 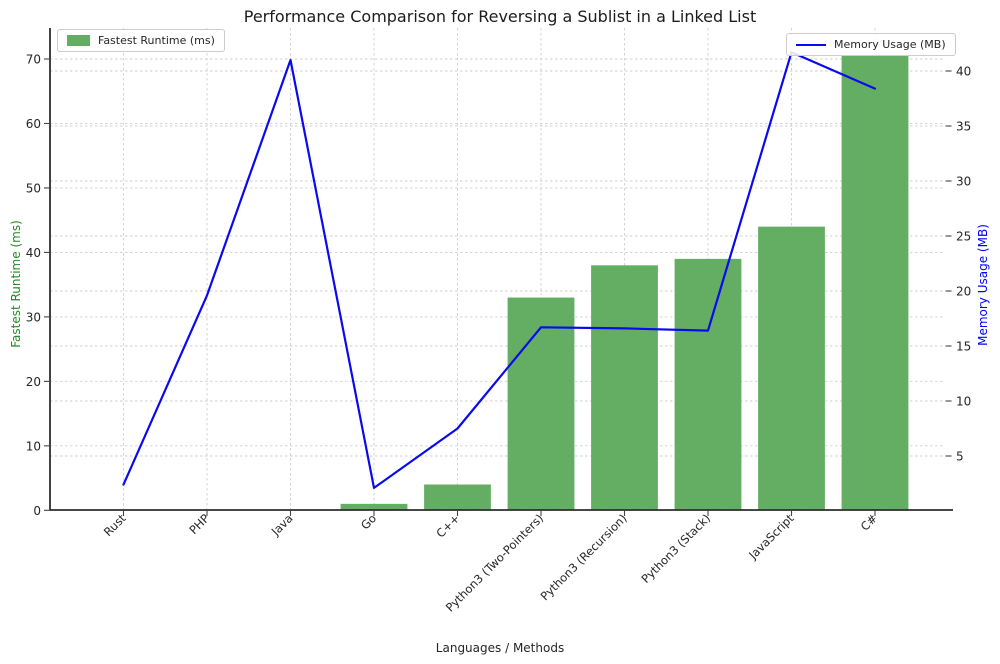 I want to click on legend-runtime: Fastest Runtime (ms), so click(x=141, y=40).